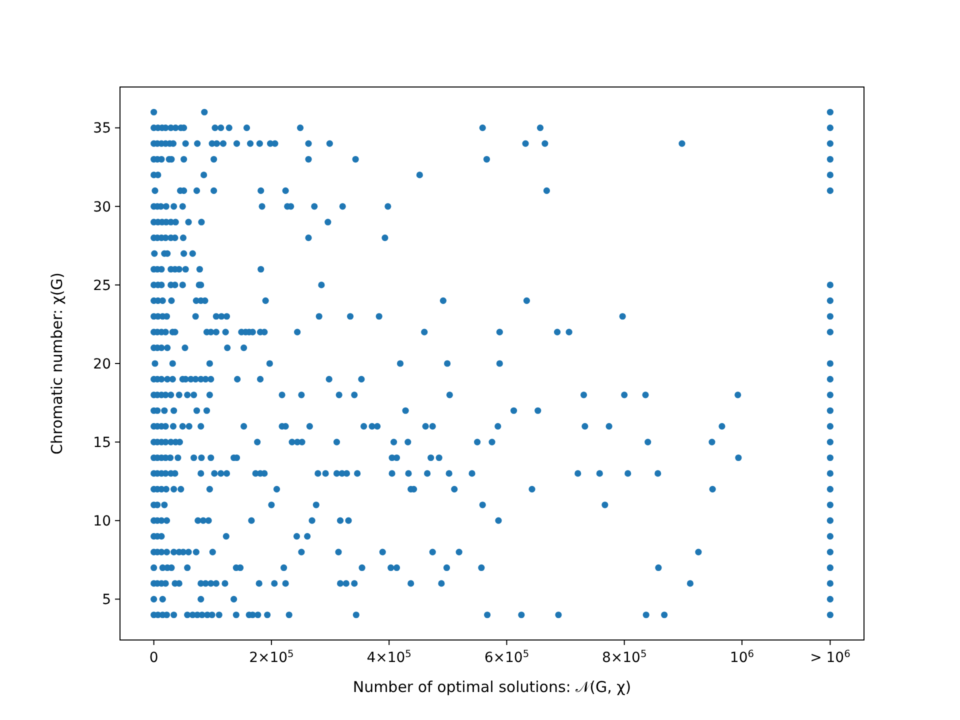 This screenshot has width=960, height=720. What do you see at coordinates (742, 657) in the screenshot?
I see `x-tick-label: 10$^{6}$` at bounding box center [742, 657].